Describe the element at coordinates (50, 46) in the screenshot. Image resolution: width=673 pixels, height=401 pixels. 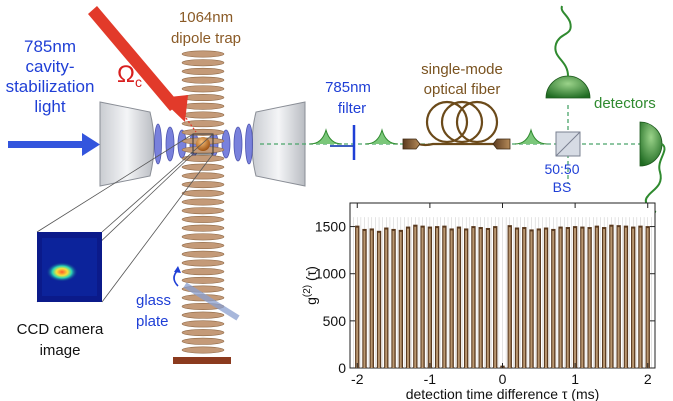
I see `cavity-light-line-1: 785nm` at that location.